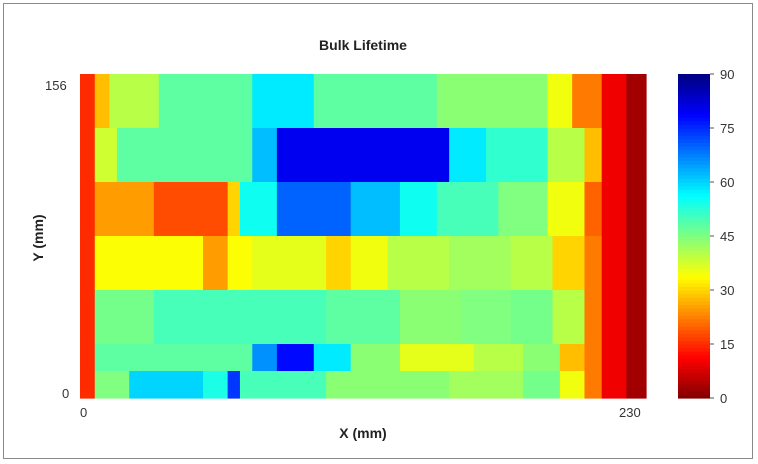 This screenshot has height=464, width=758. I want to click on heatmap-cell-r2-s5, so click(314, 209).